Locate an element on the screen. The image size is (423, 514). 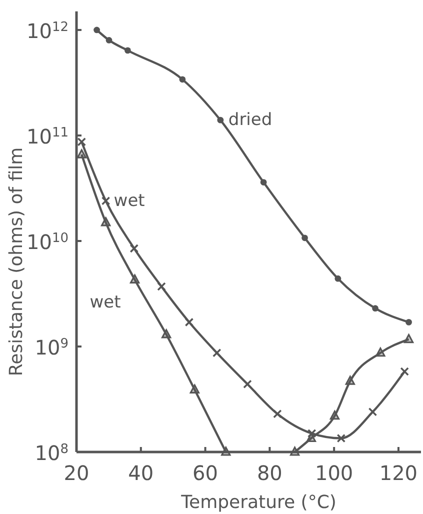
y-tick-label: 10$^{12}$ is located at coordinates (47, 30).